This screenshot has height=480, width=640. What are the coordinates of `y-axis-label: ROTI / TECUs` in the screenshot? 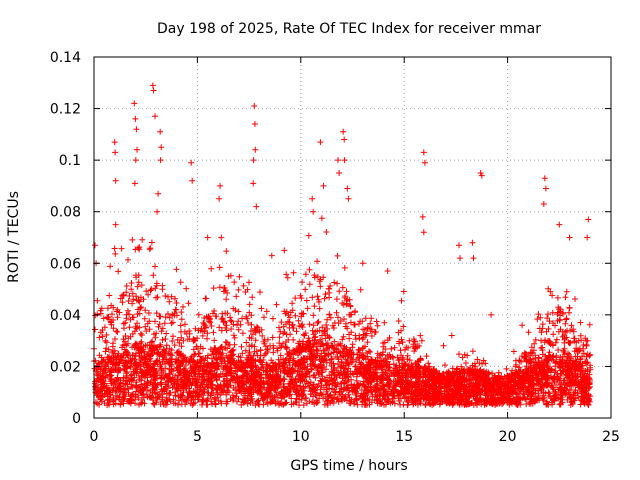 It's located at (14, 237).